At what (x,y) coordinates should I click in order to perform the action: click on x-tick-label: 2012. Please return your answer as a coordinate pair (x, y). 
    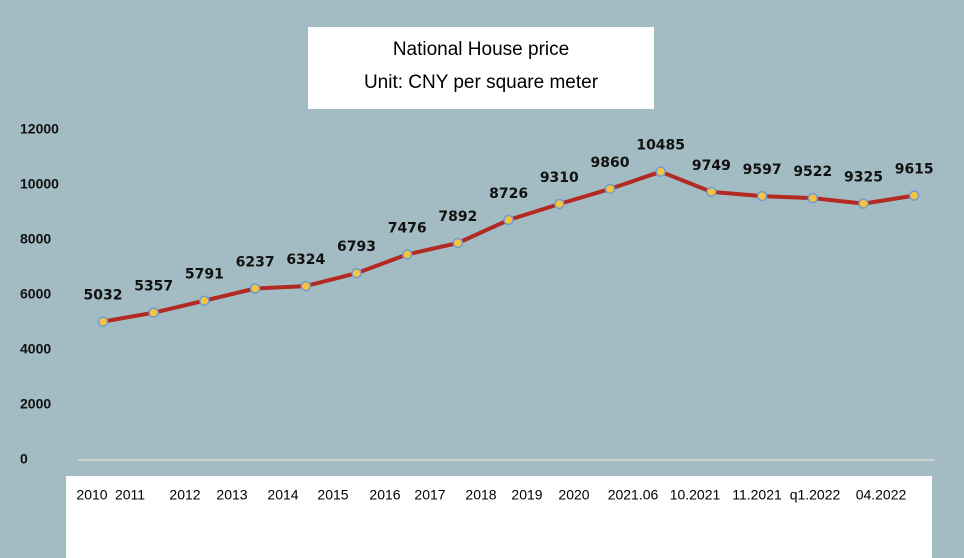
    Looking at the image, I should click on (184, 495).